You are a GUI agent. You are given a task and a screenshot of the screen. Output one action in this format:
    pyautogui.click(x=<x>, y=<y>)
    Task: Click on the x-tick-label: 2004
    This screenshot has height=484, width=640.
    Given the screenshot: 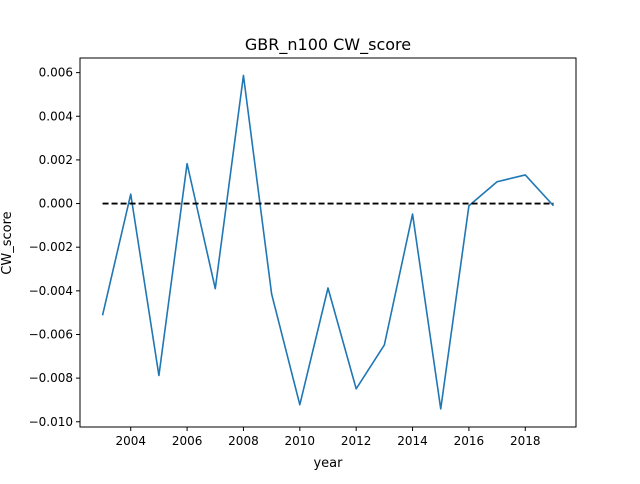 What is the action you would take?
    pyautogui.click(x=130, y=441)
    